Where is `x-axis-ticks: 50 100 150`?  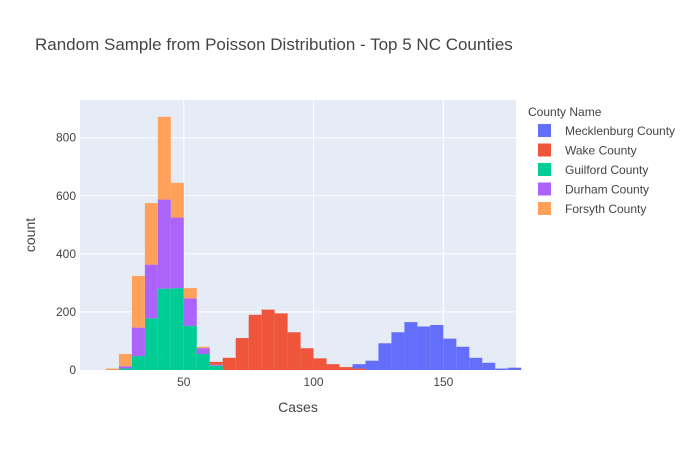 x-axis-ticks: 50 100 150 is located at coordinates (315, 382).